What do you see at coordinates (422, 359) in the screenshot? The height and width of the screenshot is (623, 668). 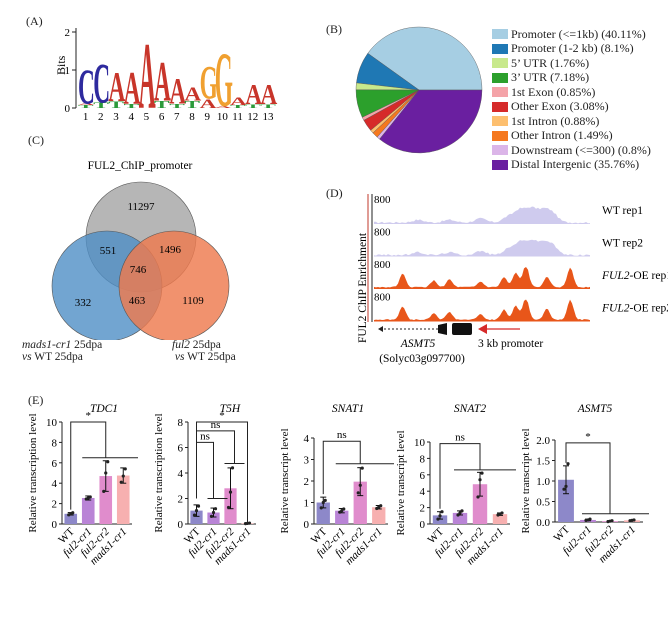 I see `gene-id: (Solyc03g097700)` at bounding box center [422, 359].